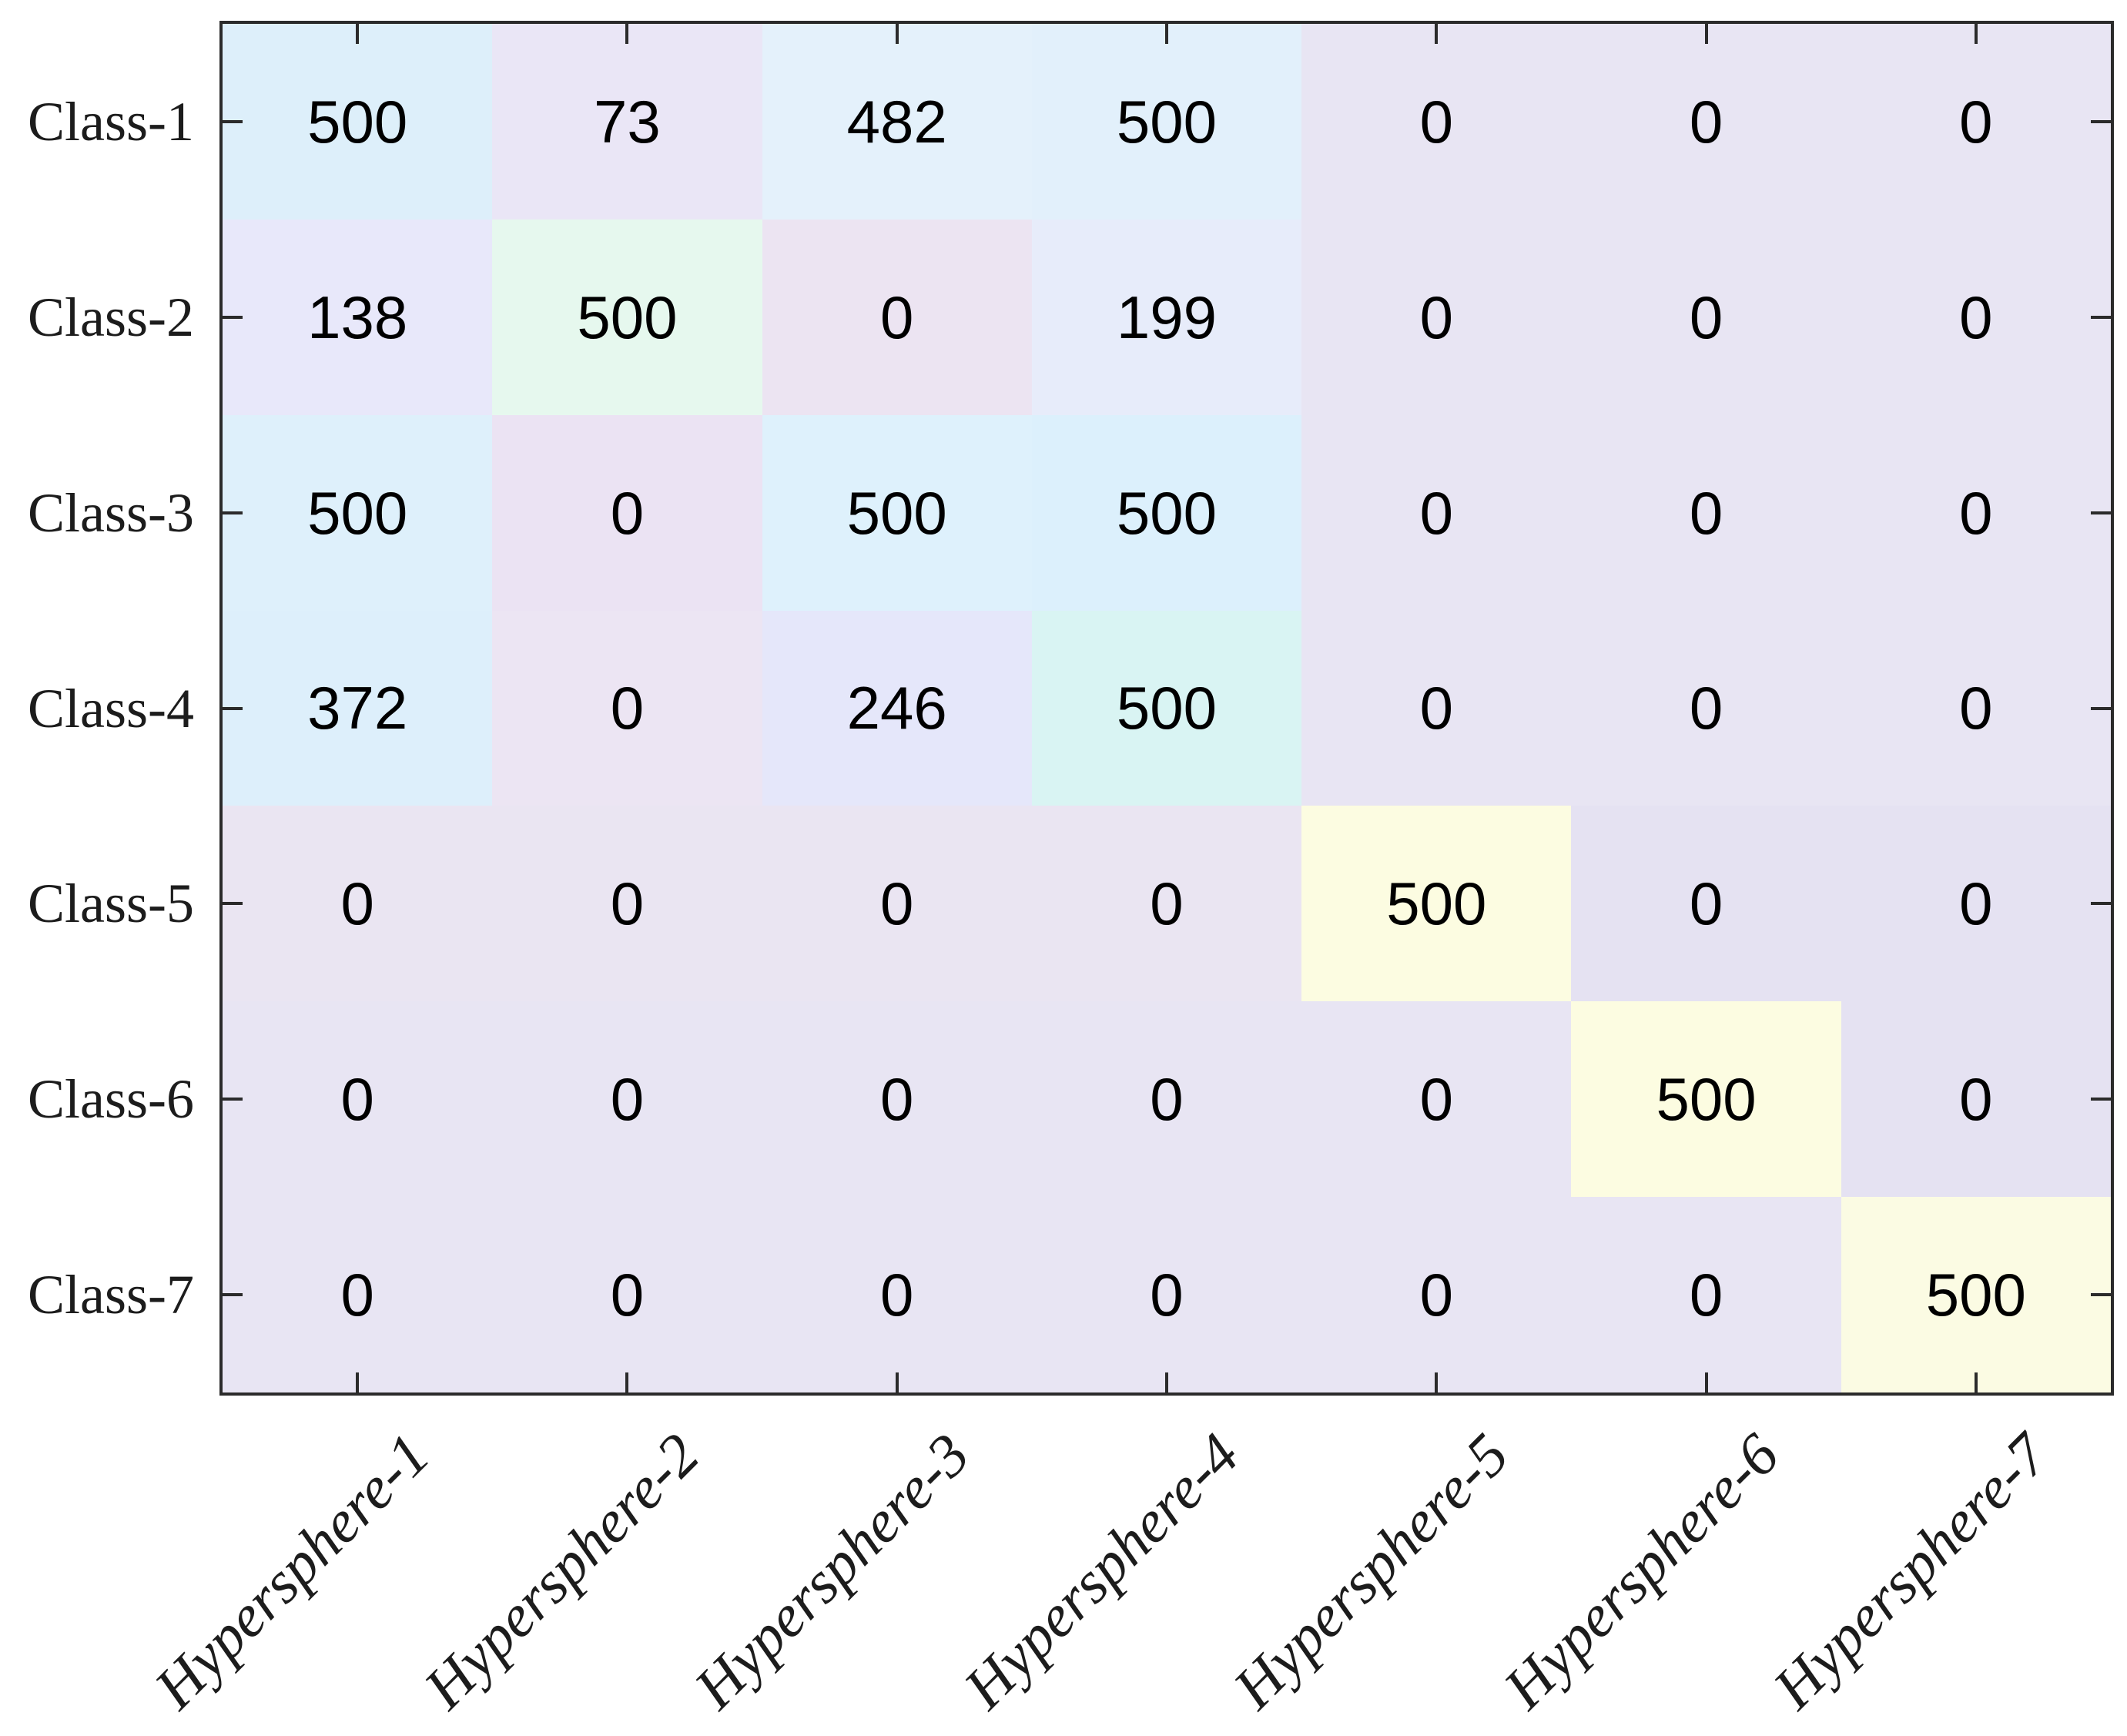 The width and height of the screenshot is (2127, 1736). Describe the element at coordinates (831, 1570) in the screenshot. I see `x-axis-label: Hypersphere-3` at that location.